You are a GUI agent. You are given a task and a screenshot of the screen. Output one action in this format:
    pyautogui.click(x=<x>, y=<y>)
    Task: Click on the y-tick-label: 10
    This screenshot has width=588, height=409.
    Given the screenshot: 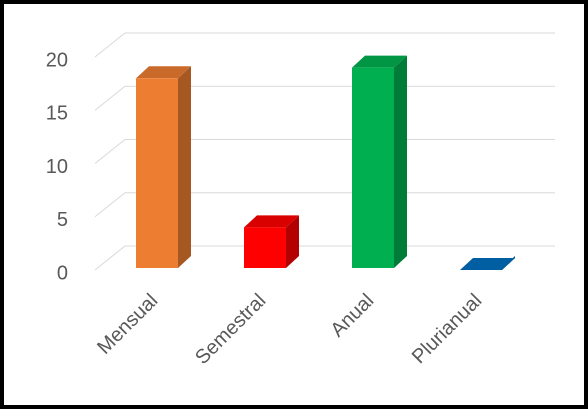 What is the action you would take?
    pyautogui.click(x=57, y=167)
    